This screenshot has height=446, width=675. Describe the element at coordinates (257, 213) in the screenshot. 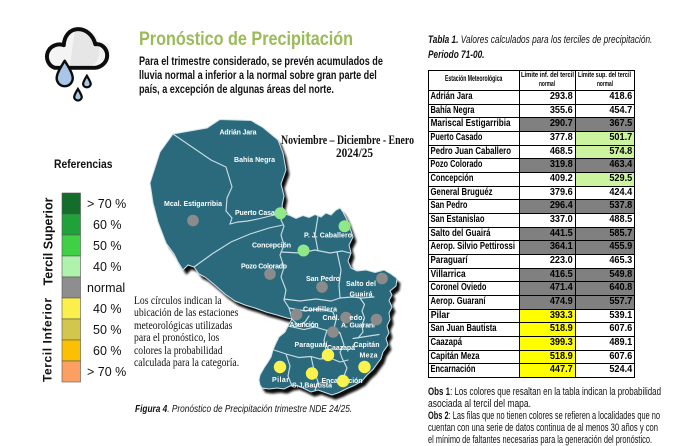

I see `svg-text: Puerto Casad` at that location.